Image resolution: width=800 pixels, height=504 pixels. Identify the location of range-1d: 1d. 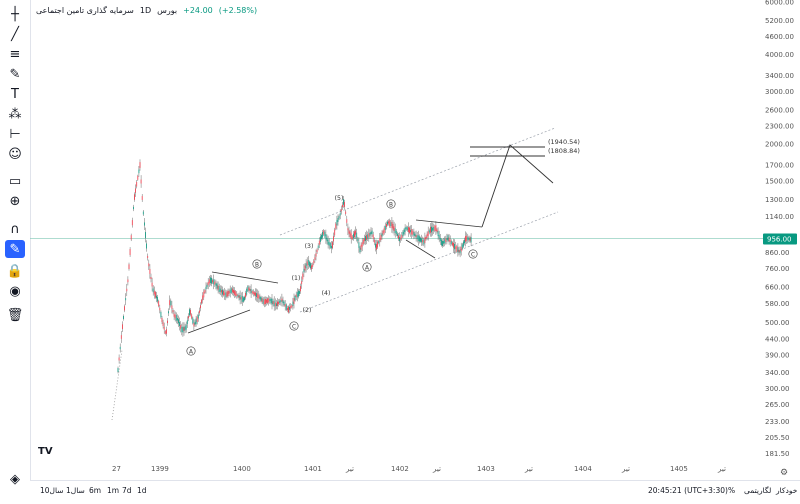
(142, 490).